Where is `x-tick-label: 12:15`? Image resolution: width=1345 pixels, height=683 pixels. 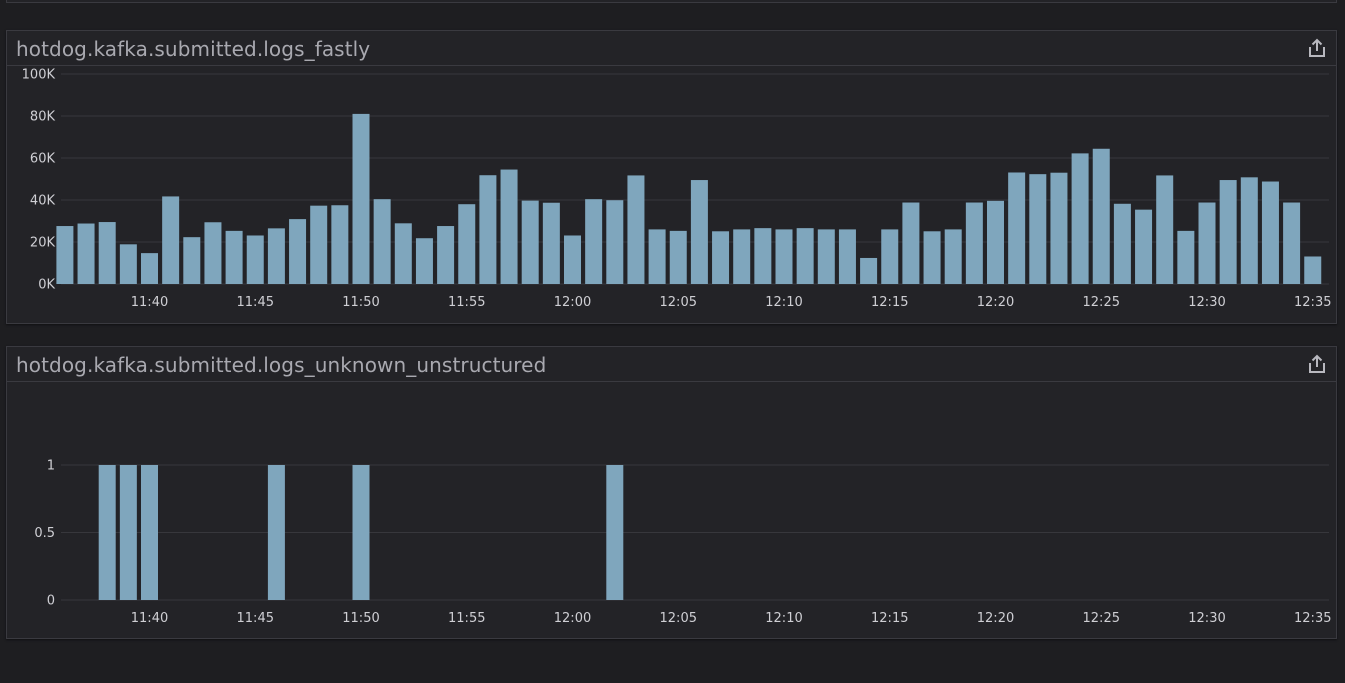
x-tick-label: 12:15 is located at coordinates (889, 302).